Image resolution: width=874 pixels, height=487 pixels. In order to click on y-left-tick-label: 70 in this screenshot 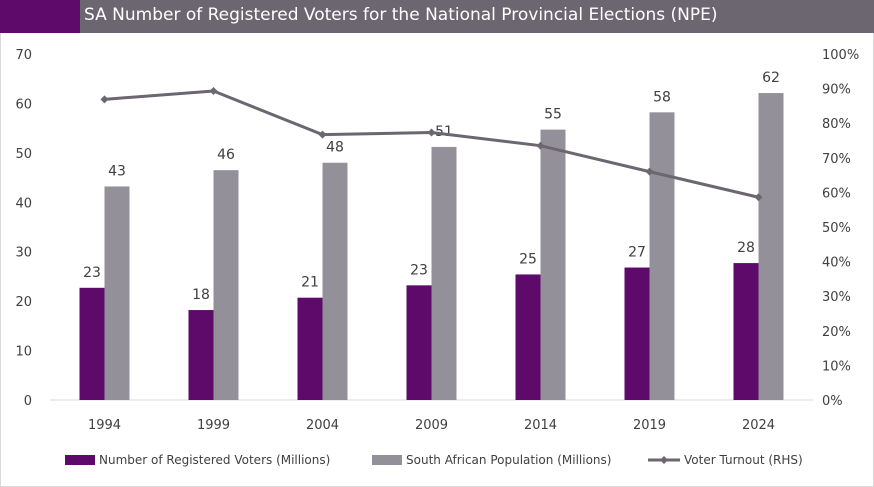, I will do `click(23, 55)`.